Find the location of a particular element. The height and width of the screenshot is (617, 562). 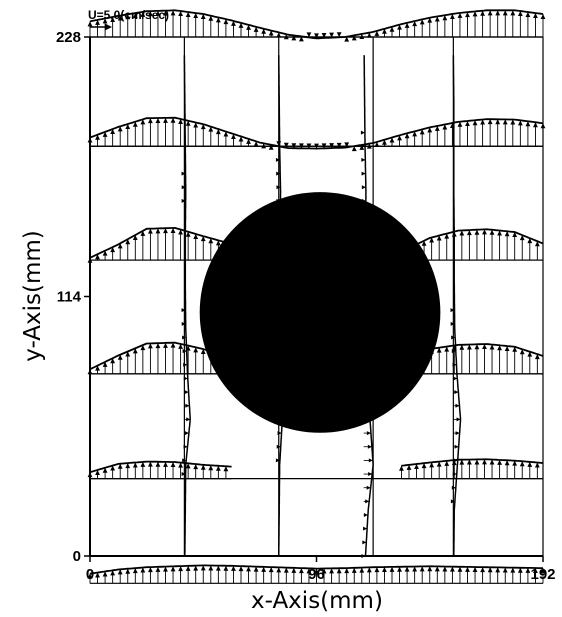

velocity-scale-indicator: U=5.0(cm/sec) is located at coordinates (128, 19).